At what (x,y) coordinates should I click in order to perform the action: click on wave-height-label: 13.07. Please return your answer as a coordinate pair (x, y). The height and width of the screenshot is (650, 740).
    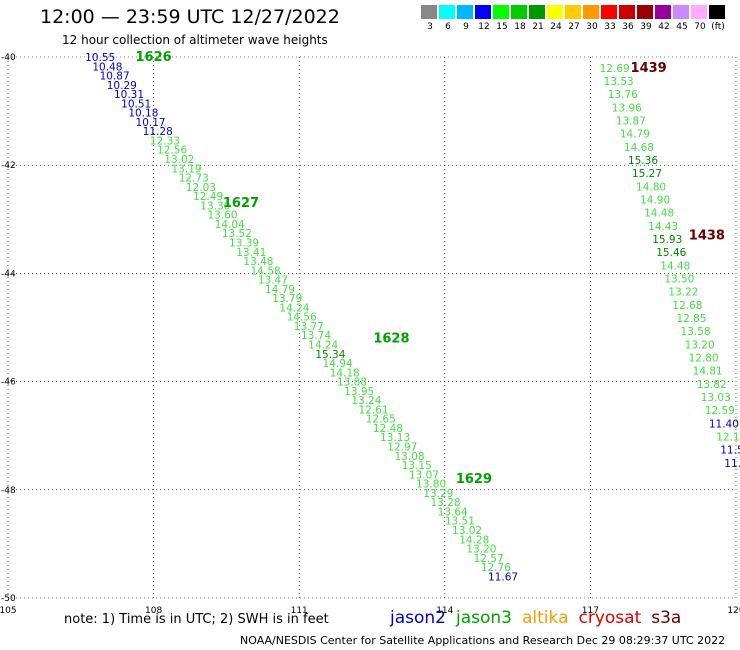
    Looking at the image, I should click on (424, 475).